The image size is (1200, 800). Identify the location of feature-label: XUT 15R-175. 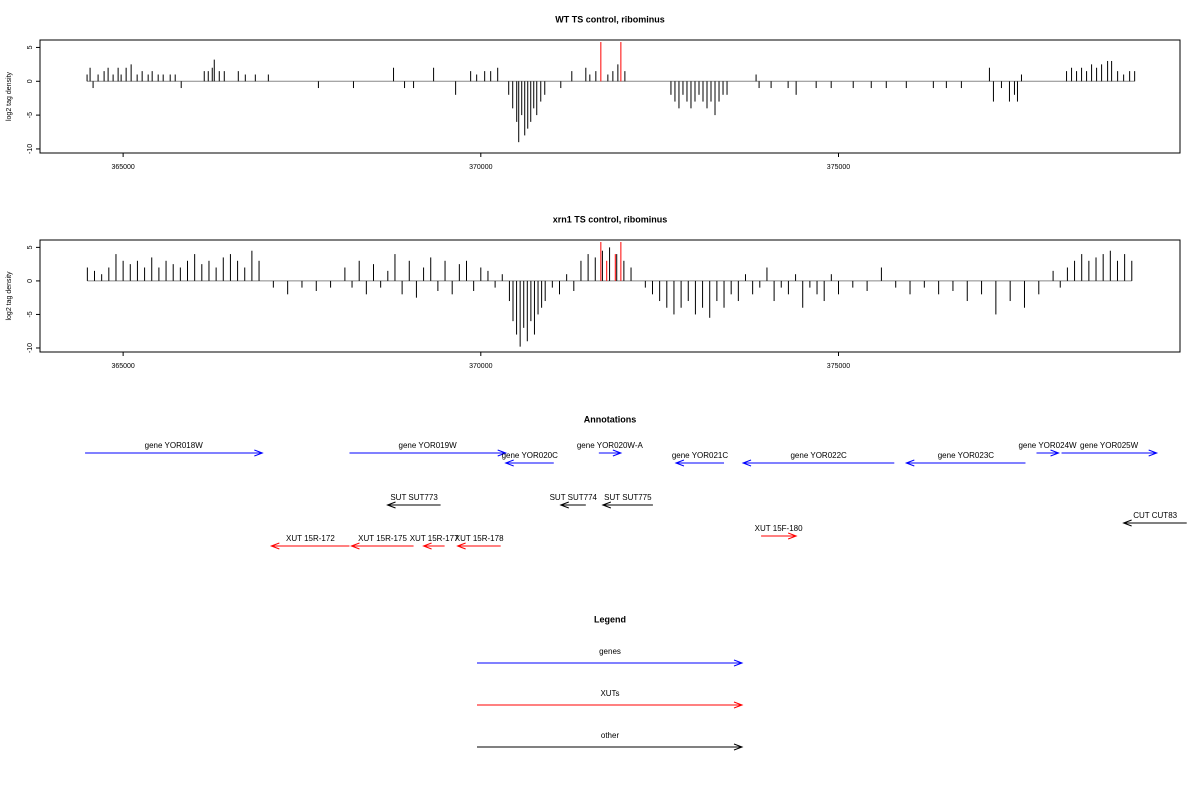
(382, 538).